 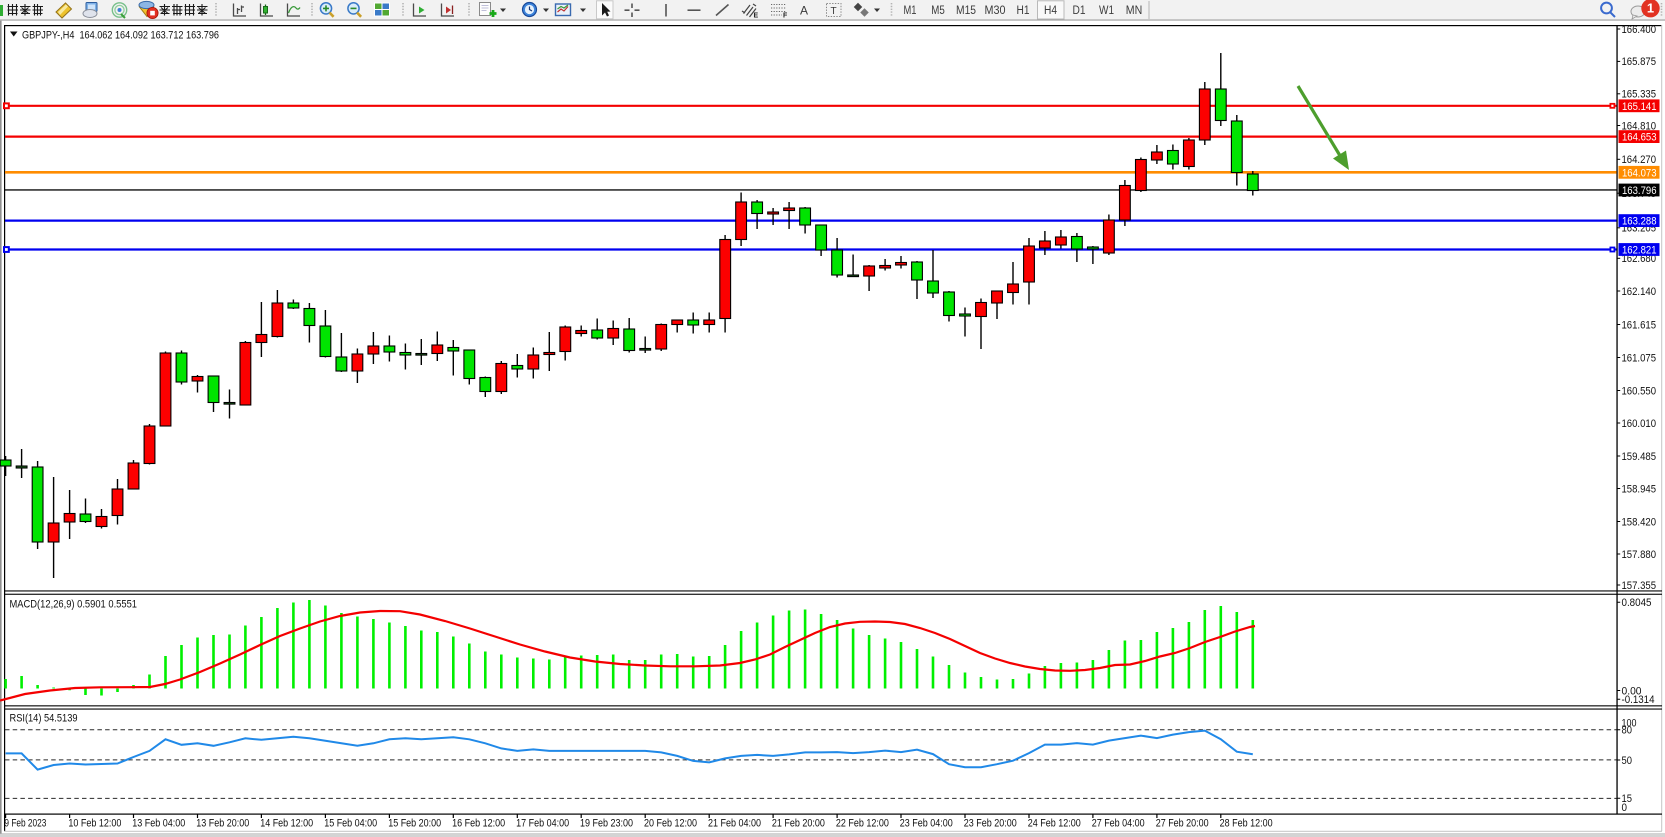 I want to click on svg-text: 21 Feb 20:00, so click(x=798, y=824).